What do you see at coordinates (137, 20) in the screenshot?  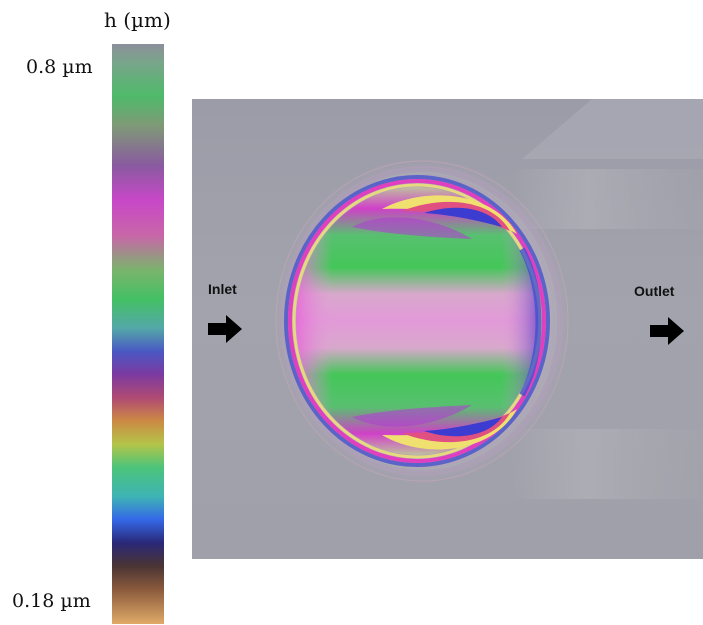 I see `colorbar-title: h (µm)` at bounding box center [137, 20].